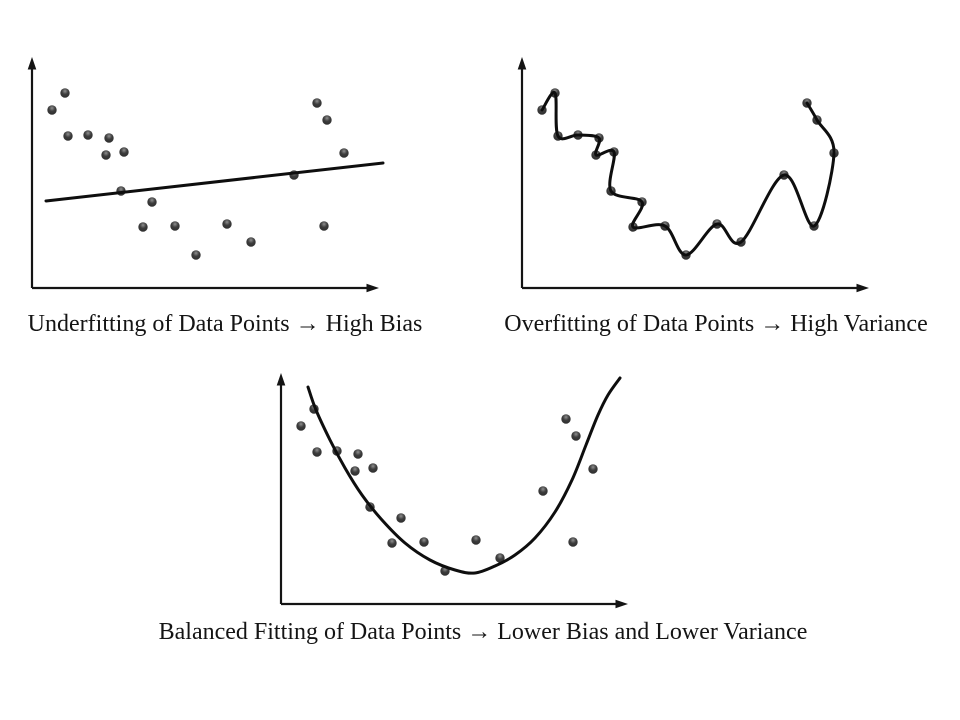 The image size is (960, 720). I want to click on underfitting-fit-line, so click(214, 182).